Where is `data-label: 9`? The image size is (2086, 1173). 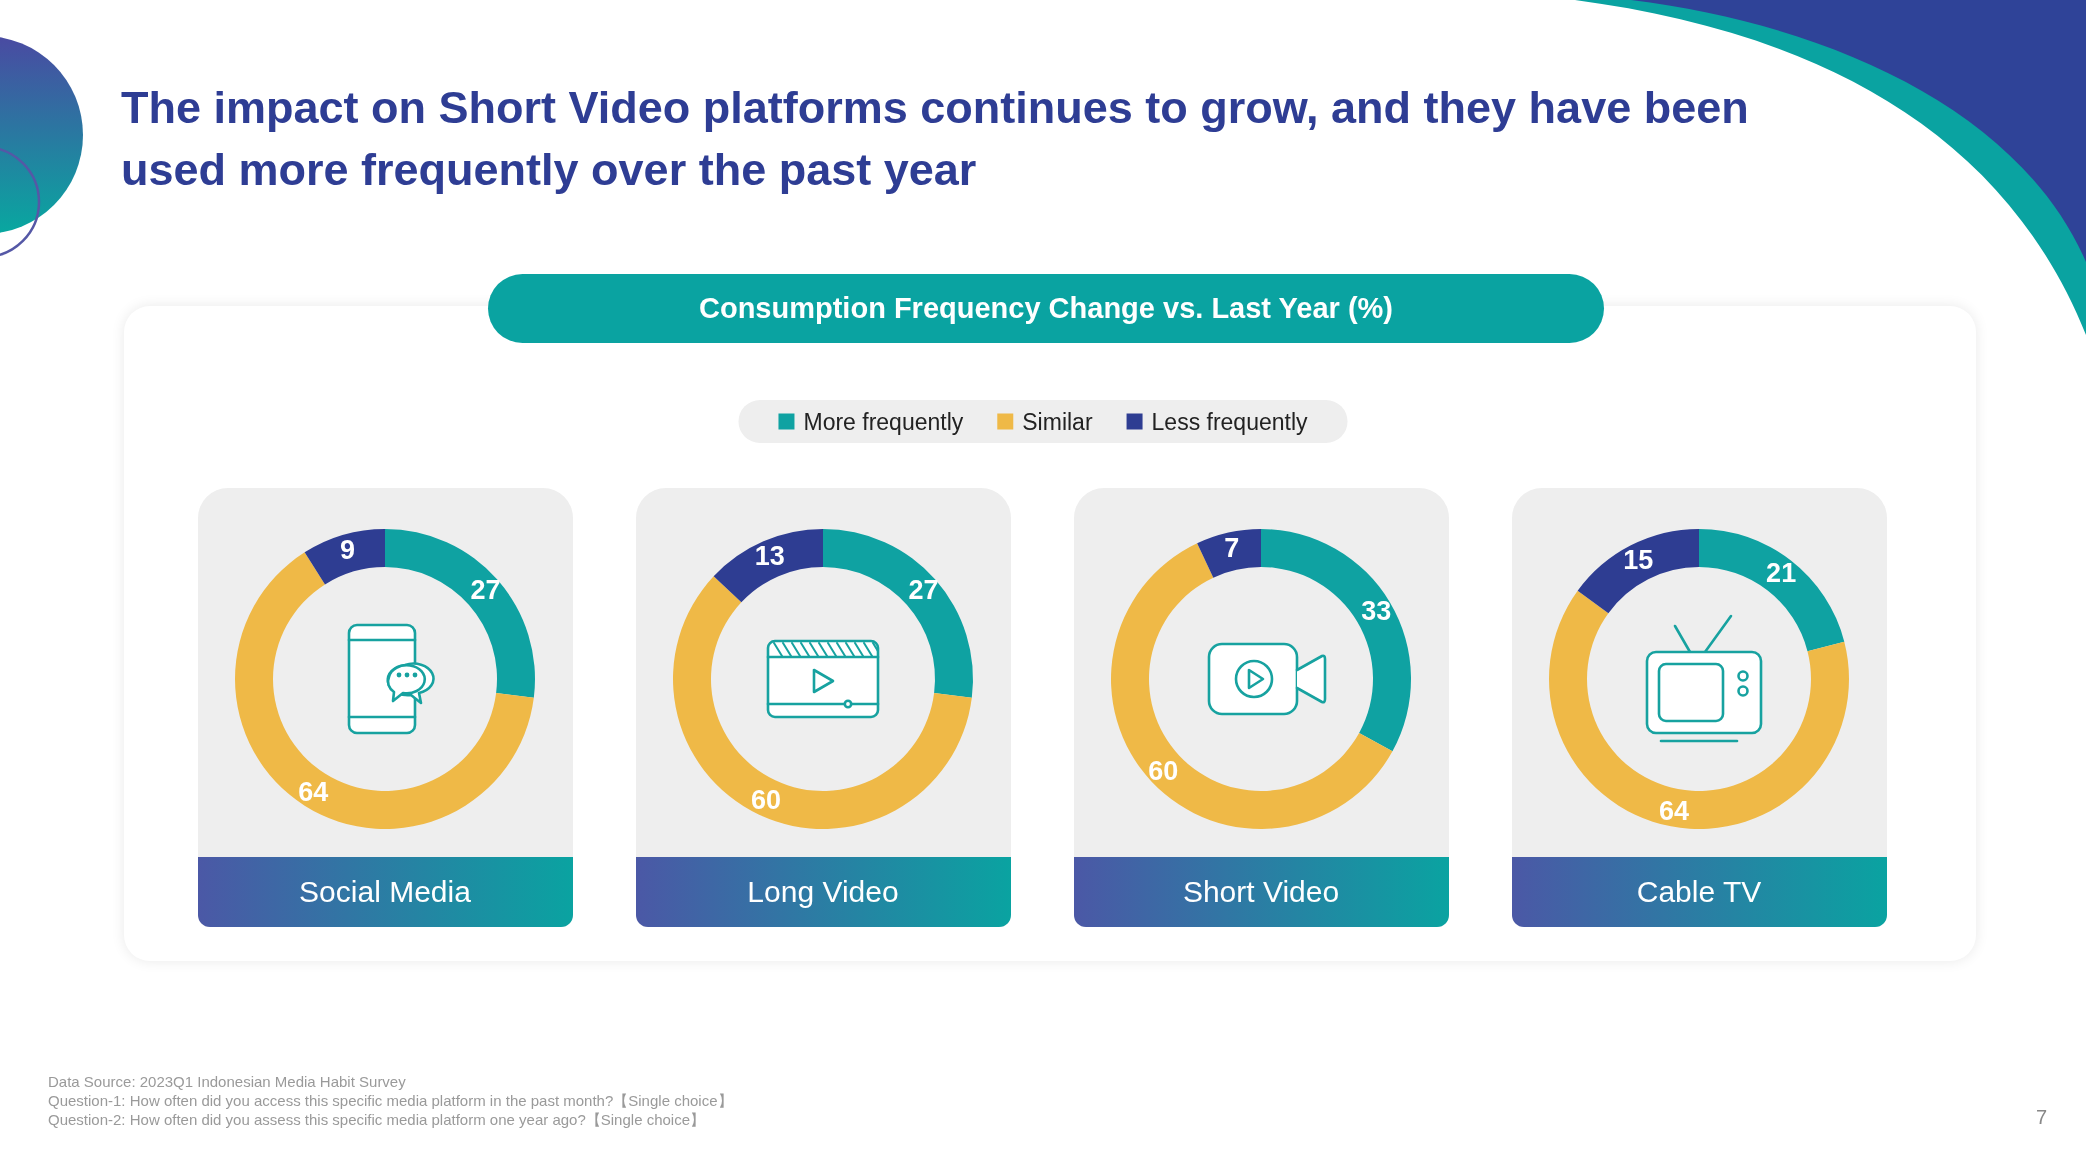
data-label: 9 is located at coordinates (348, 550).